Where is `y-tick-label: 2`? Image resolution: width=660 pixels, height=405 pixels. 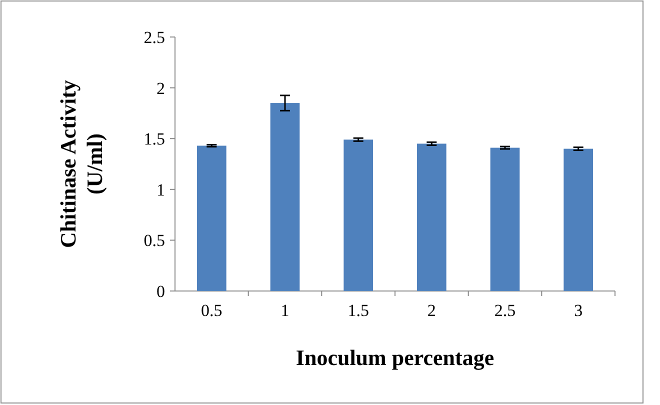
y-tick-label: 2 is located at coordinates (160, 88).